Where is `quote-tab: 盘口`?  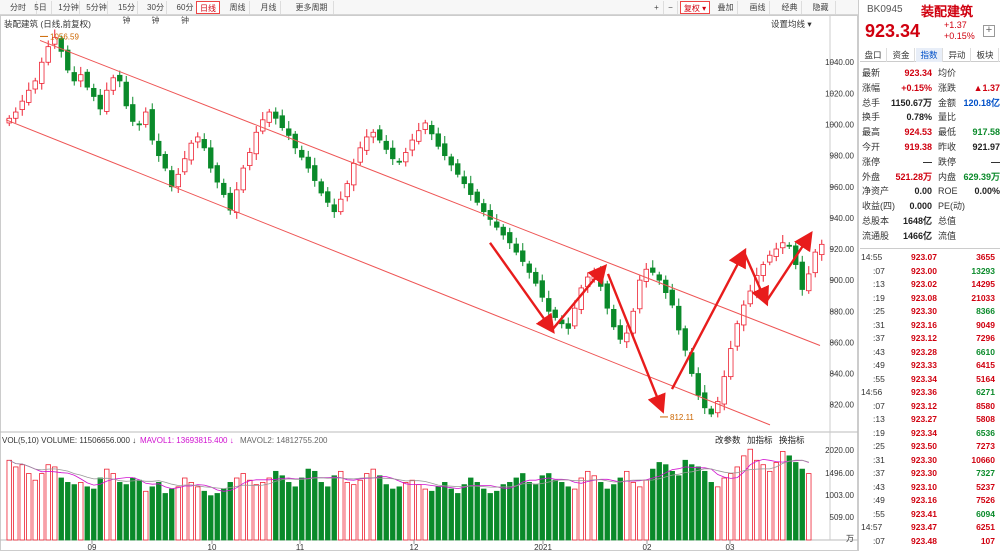
quote-tab: 盘口 is located at coordinates (873, 55).